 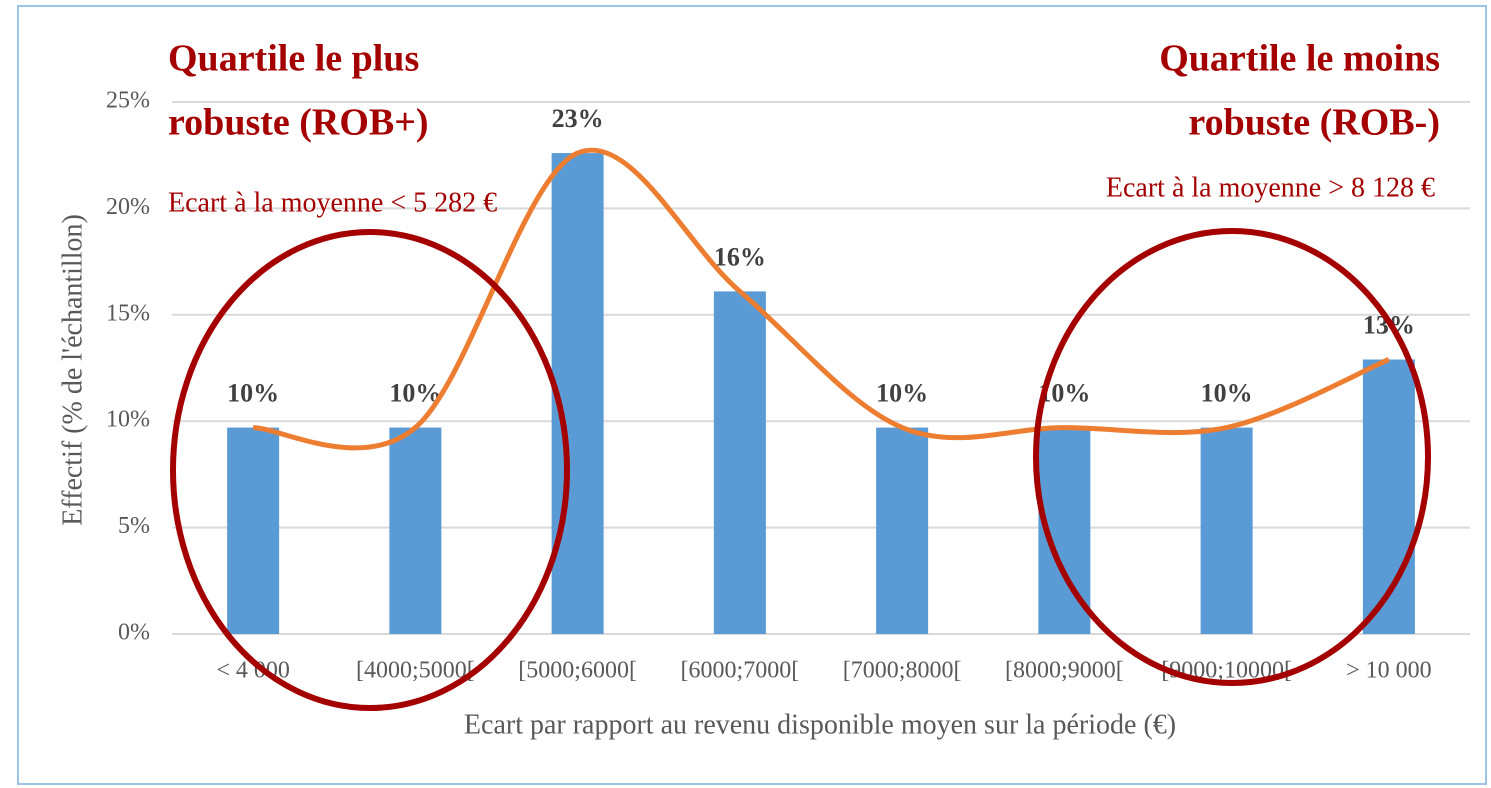 What do you see at coordinates (415, 671) in the screenshot?
I see `x-tick-label: [4000;5000[` at bounding box center [415, 671].